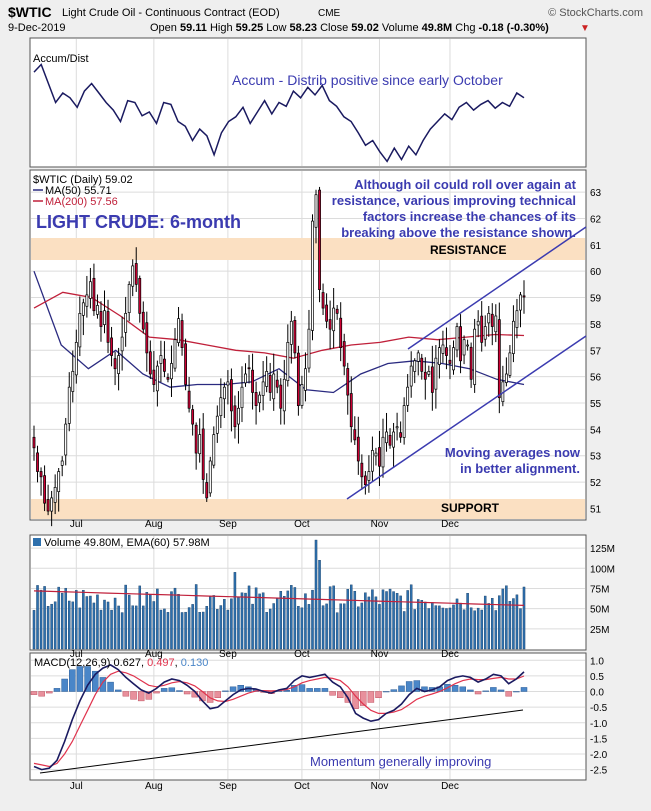 The height and width of the screenshot is (811, 651). What do you see at coordinates (76, 654) in the screenshot?
I see `month-tick: Jul` at bounding box center [76, 654].